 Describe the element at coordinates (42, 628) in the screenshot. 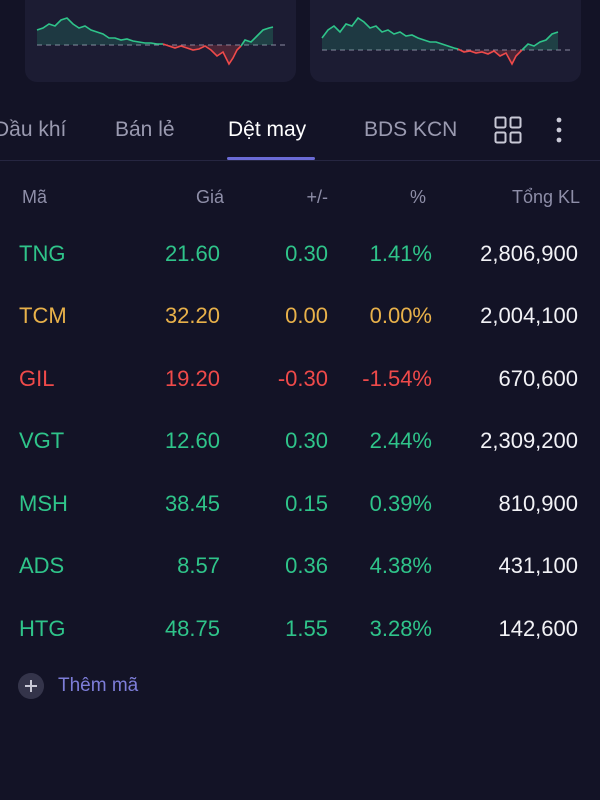

I see `row-symbol: HTG` at that location.